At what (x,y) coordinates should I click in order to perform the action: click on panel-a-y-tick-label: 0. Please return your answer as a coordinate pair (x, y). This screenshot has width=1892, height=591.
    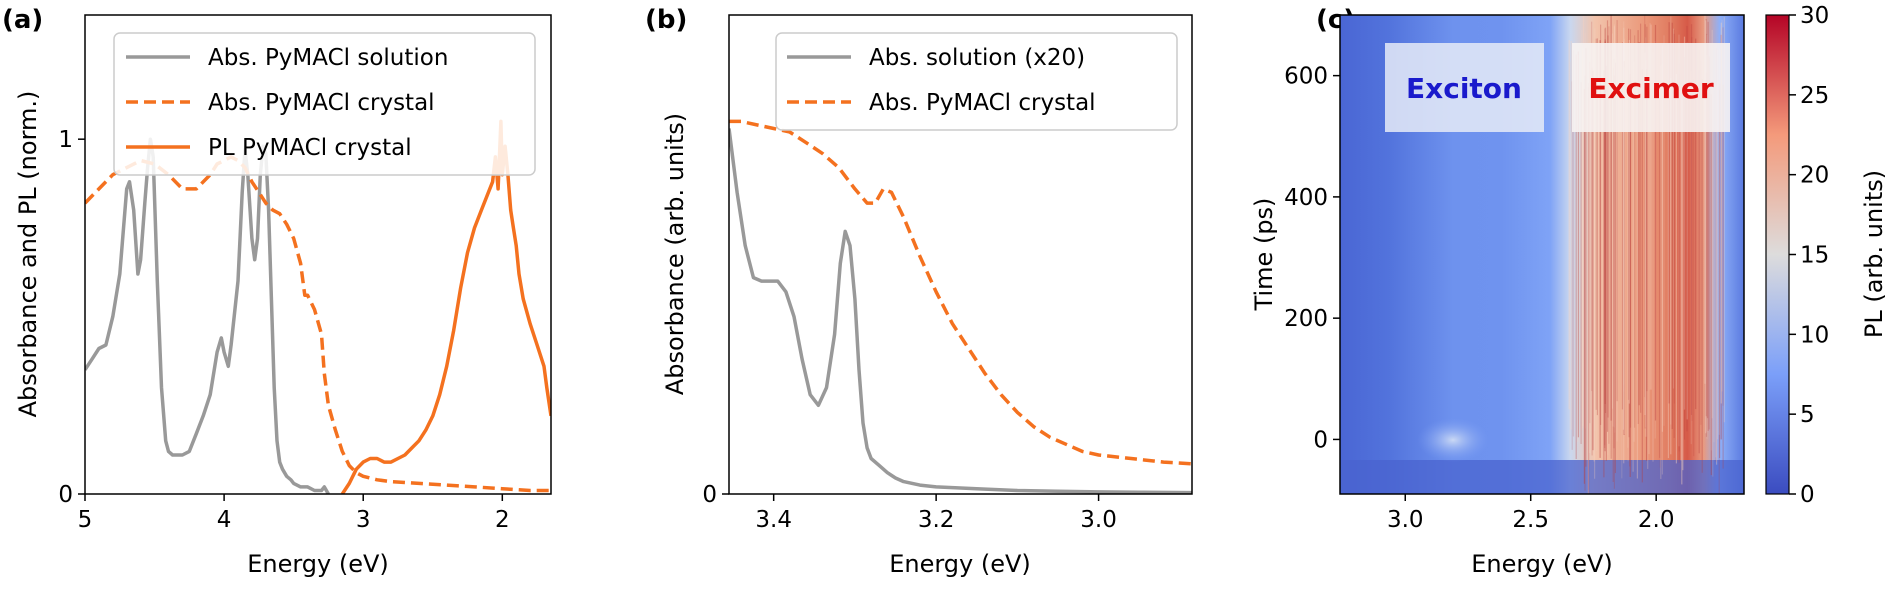
    Looking at the image, I should click on (65, 495).